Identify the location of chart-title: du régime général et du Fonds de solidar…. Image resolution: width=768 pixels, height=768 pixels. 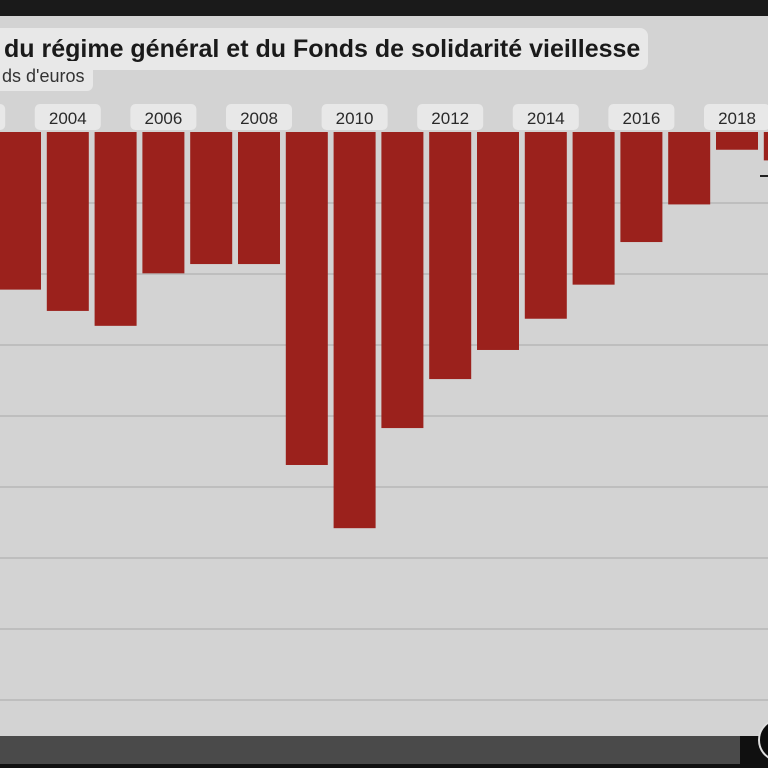
(324, 49).